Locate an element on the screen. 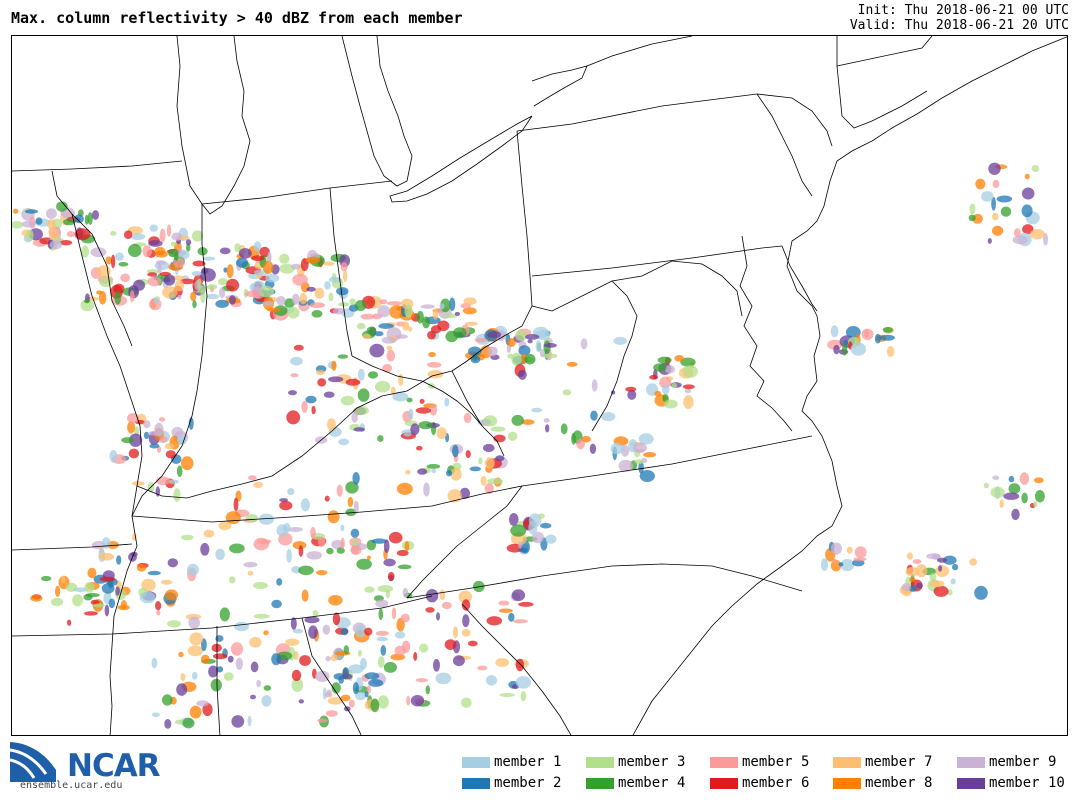  lake-erie-shoreline is located at coordinates (461, 159).